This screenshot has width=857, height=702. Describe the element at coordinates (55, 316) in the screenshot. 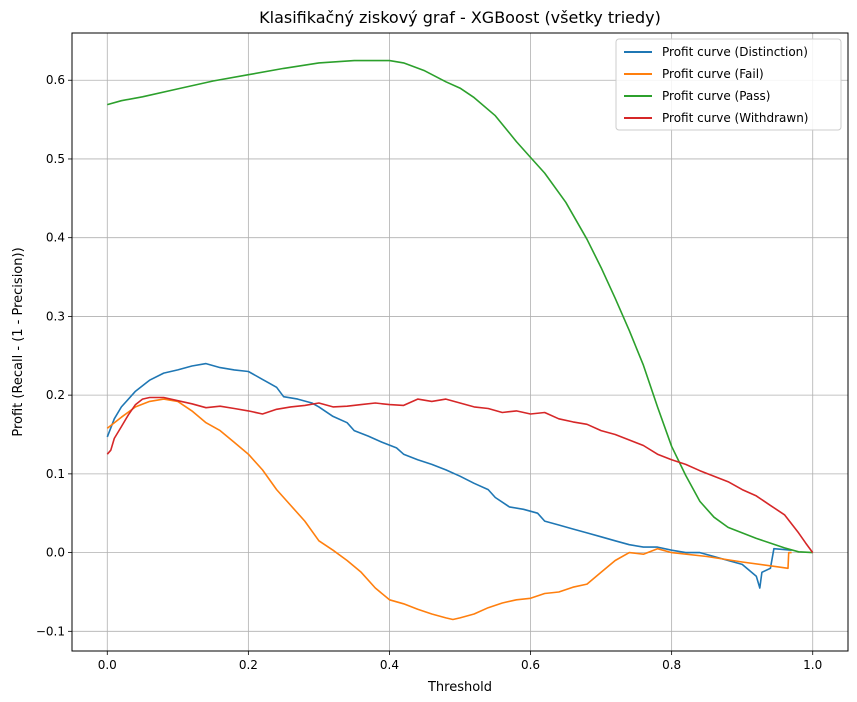

I see `y-tick-label: 0.3` at that location.